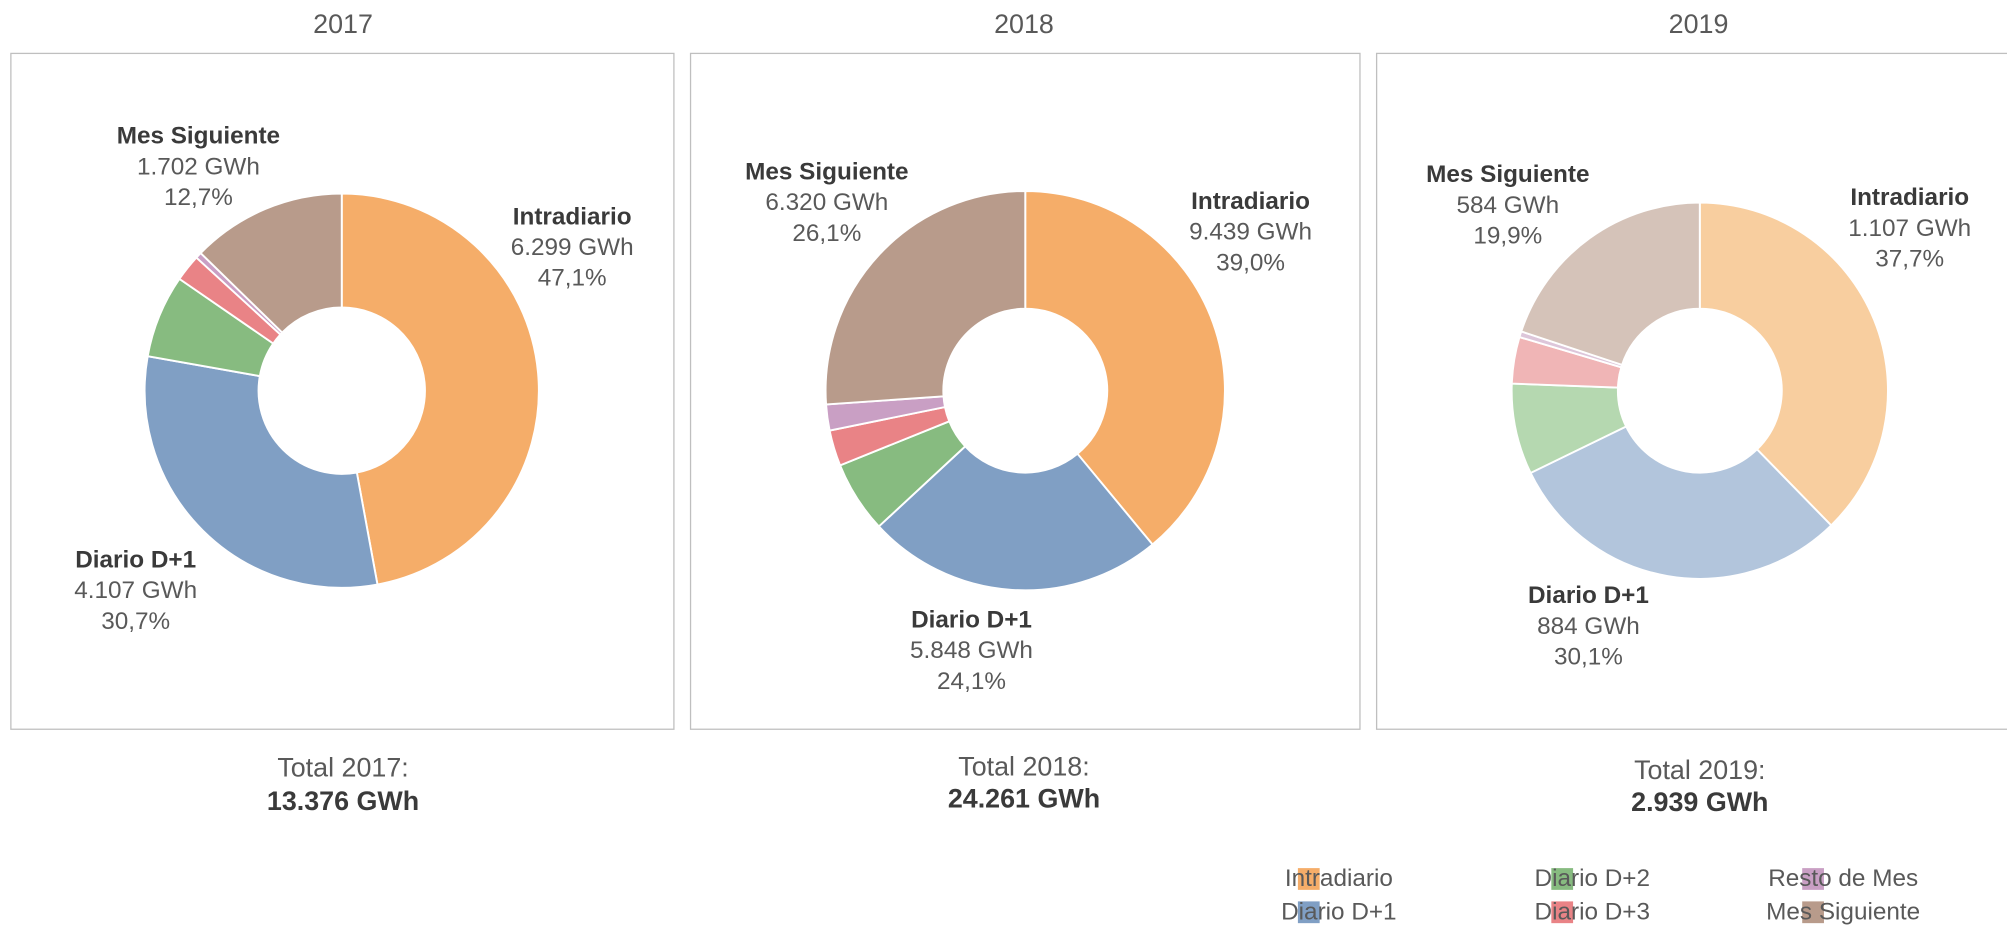 The image size is (2007, 926). I want to click on segment-energy: 9.439 GWh, so click(1250, 232).